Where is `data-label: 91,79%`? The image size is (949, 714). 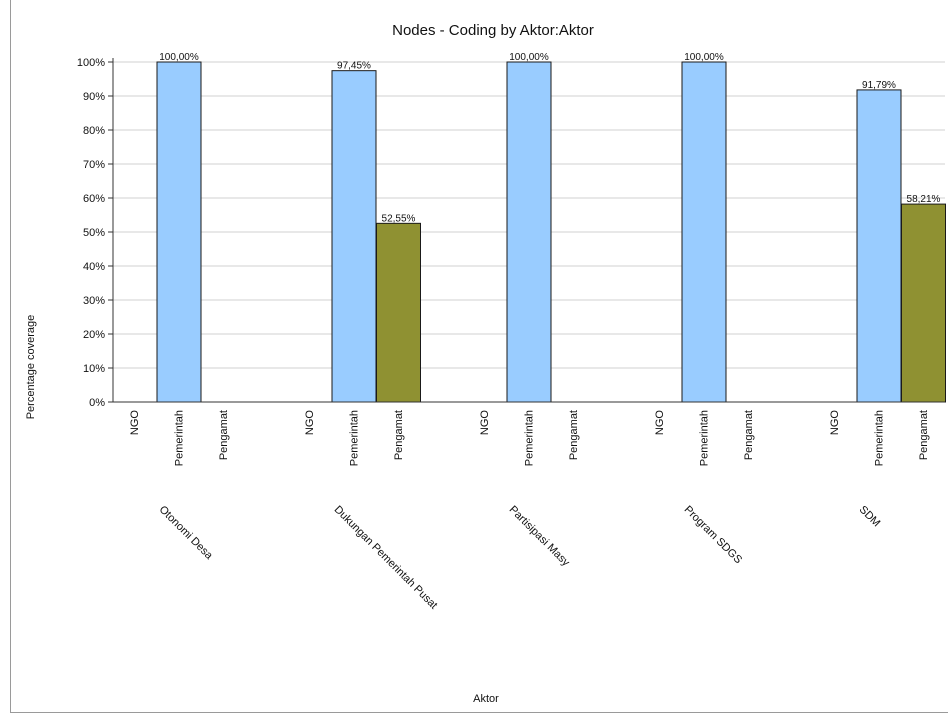
data-label: 91,79% is located at coordinates (879, 85).